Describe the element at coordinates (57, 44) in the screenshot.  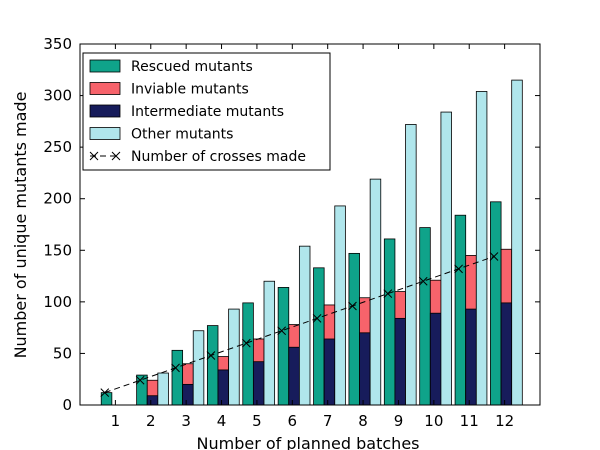
I see `y-tick-label-350: 350` at that location.